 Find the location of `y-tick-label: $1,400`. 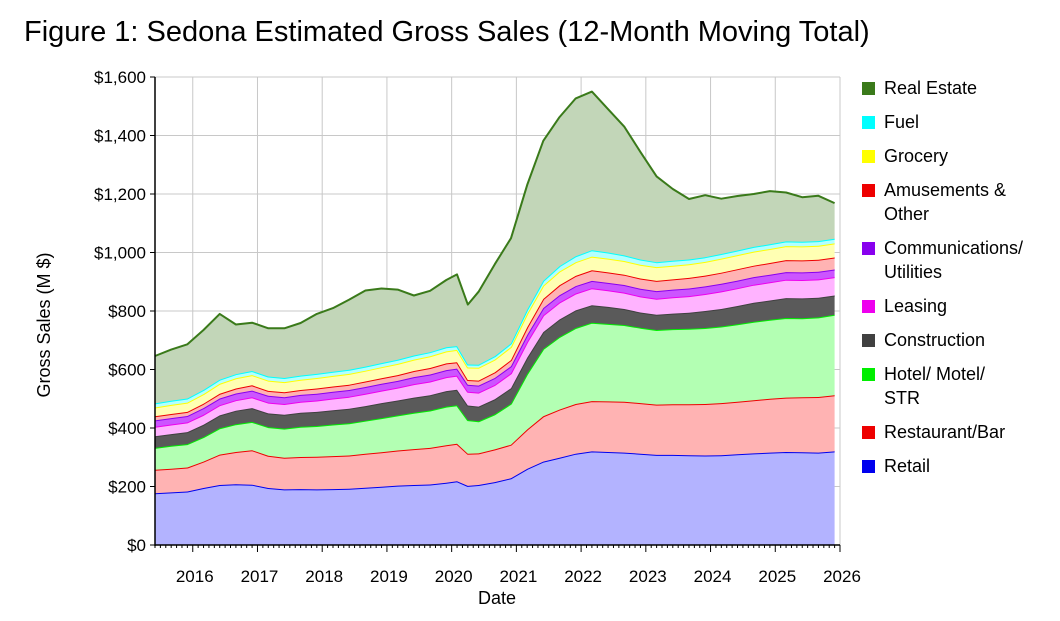

y-tick-label: $1,400 is located at coordinates (120, 136).